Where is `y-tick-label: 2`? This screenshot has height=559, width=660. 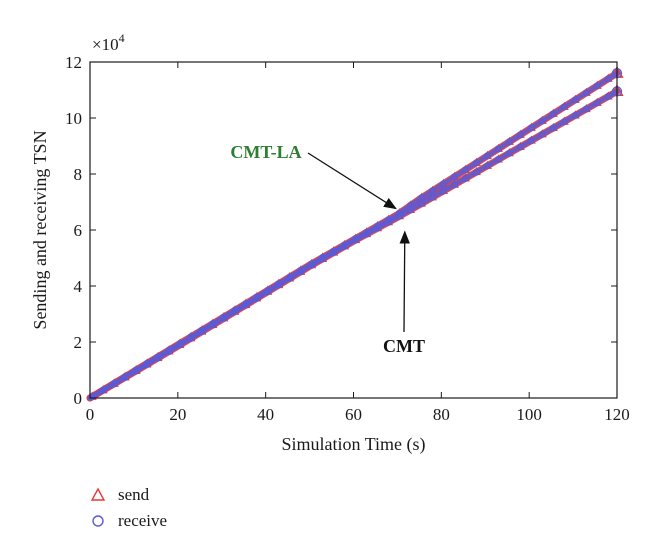 y-tick-label: 2 is located at coordinates (78, 342).